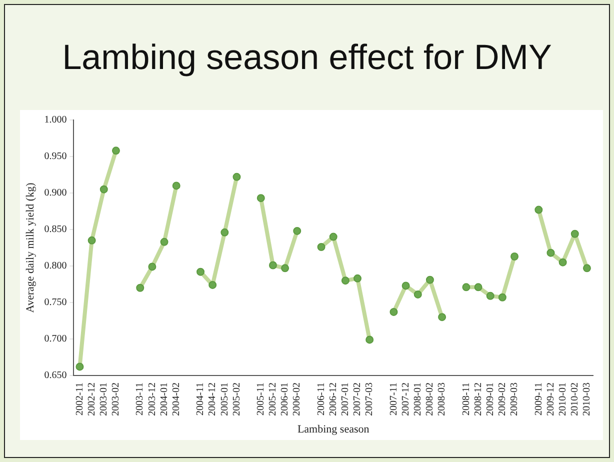 Image resolution: width=614 pixels, height=462 pixels. Describe the element at coordinates (116, 399) in the screenshot. I see `x-tick-label: 2003-02` at that location.